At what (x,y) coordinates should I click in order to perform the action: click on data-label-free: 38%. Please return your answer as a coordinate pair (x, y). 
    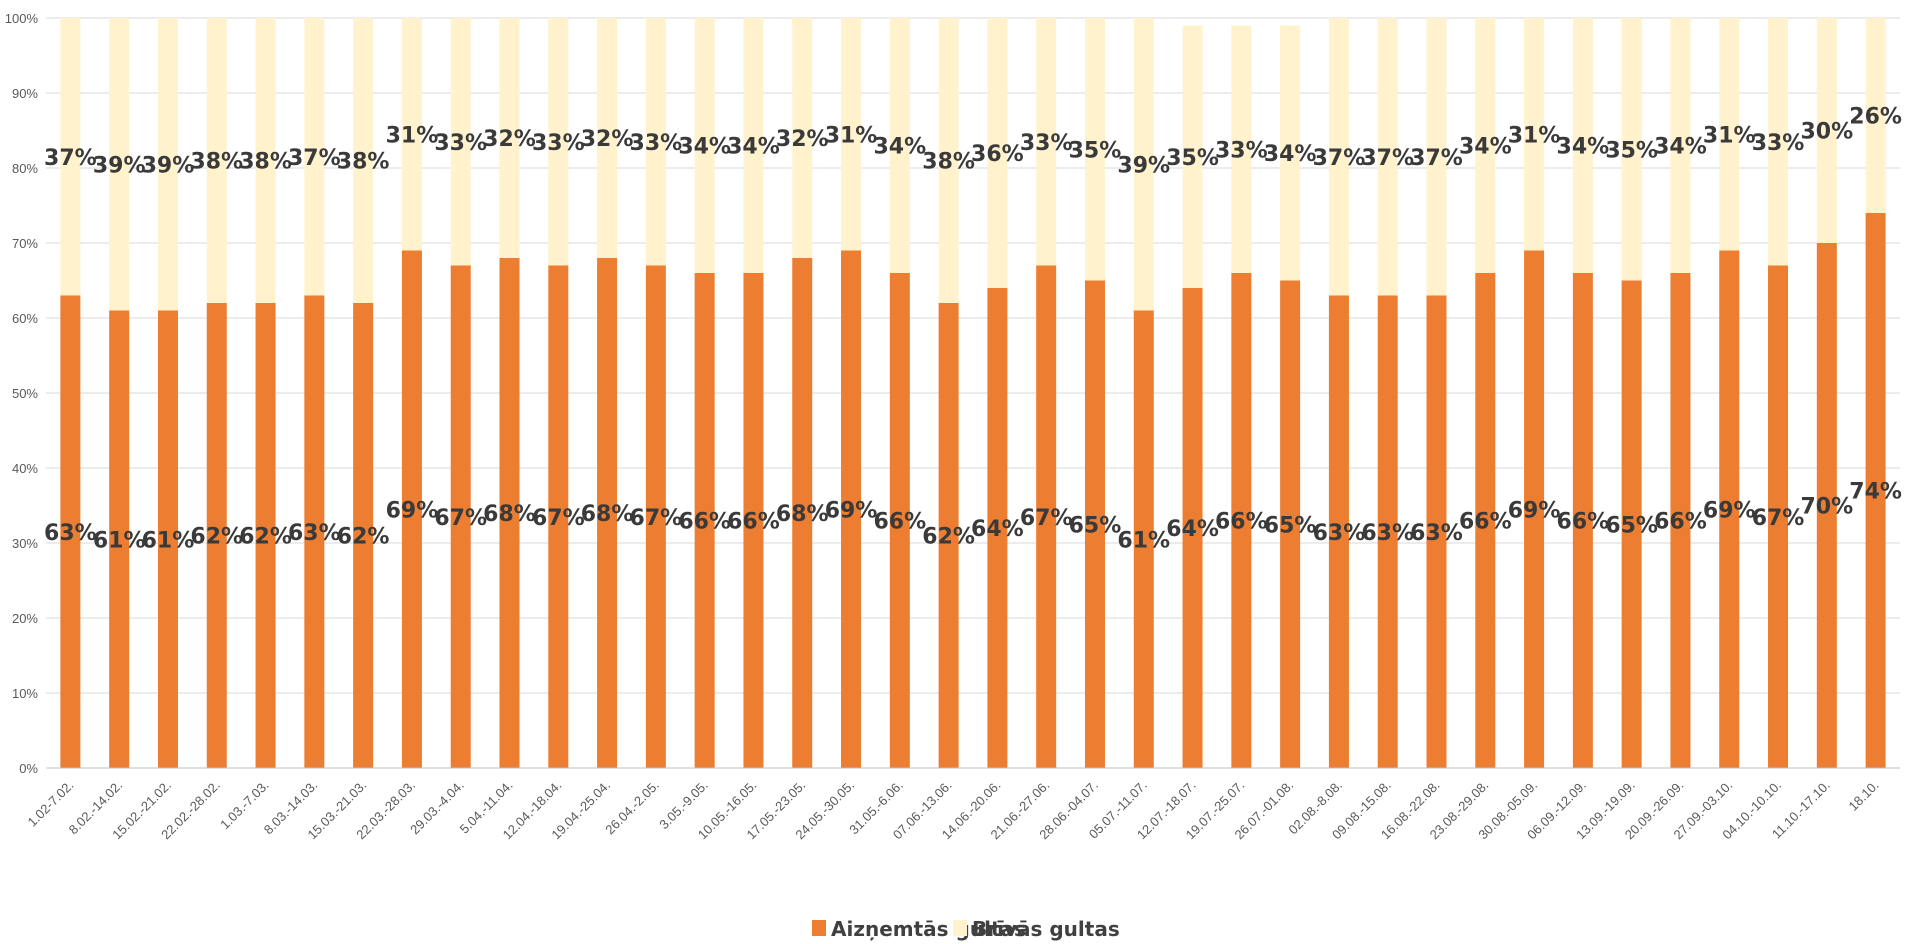
    Looking at the image, I should click on (948, 162).